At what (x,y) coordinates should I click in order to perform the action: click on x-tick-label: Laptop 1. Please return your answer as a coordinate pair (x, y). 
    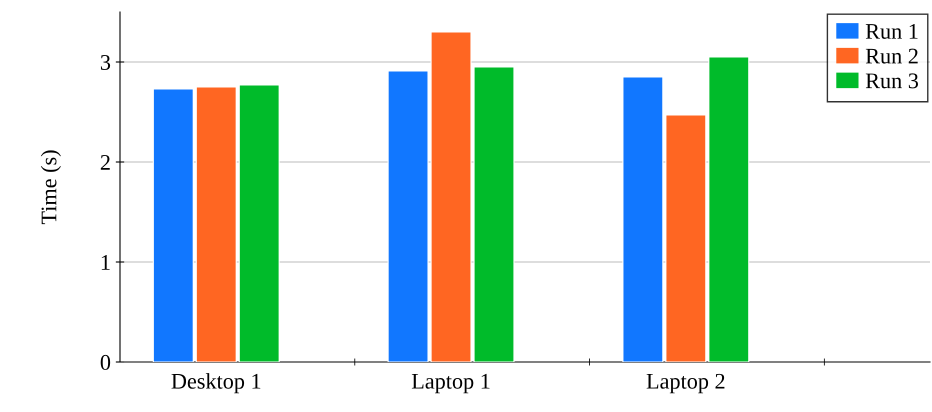
    Looking at the image, I should click on (451, 384).